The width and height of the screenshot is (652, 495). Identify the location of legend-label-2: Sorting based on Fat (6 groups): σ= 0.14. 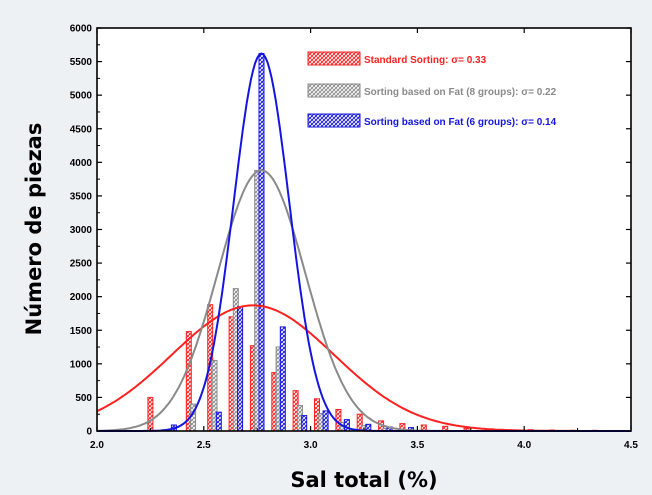
(460, 122).